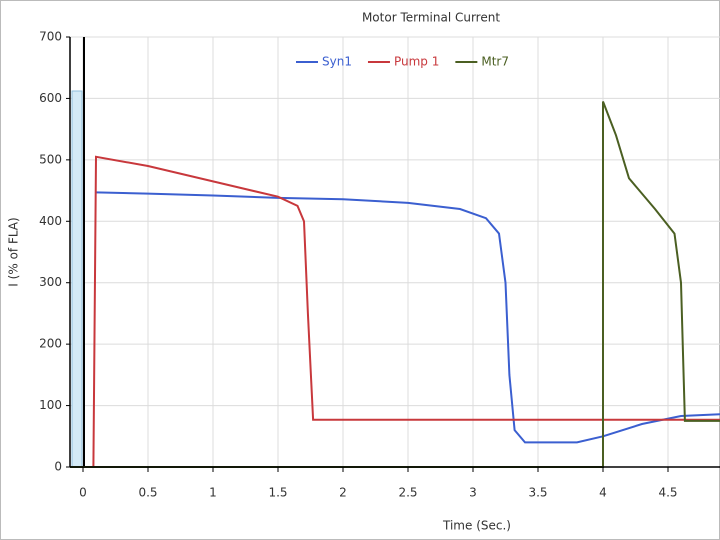 The width and height of the screenshot is (720, 540). I want to click on y-tick-label: 200, so click(50, 344).